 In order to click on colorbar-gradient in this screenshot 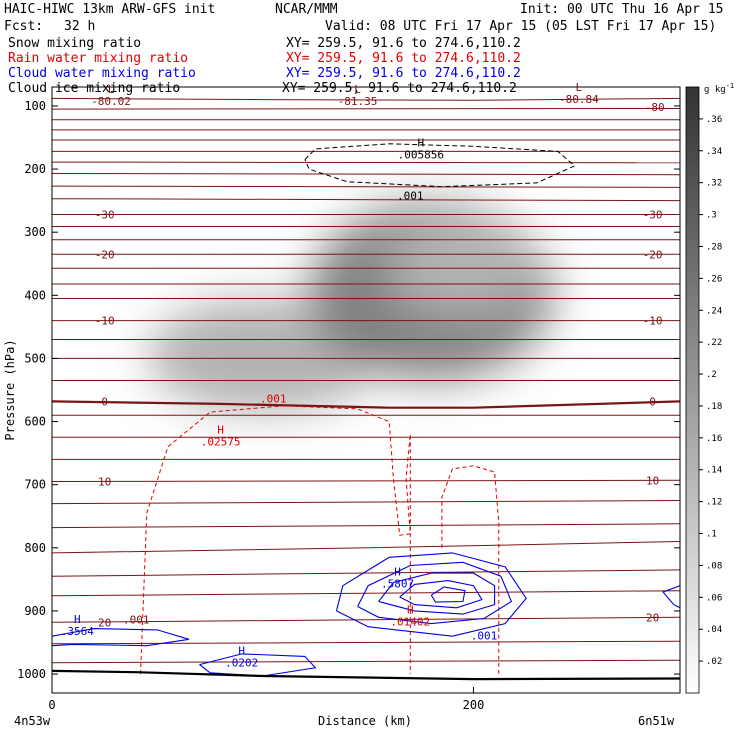, I will do `click(692, 390)`.